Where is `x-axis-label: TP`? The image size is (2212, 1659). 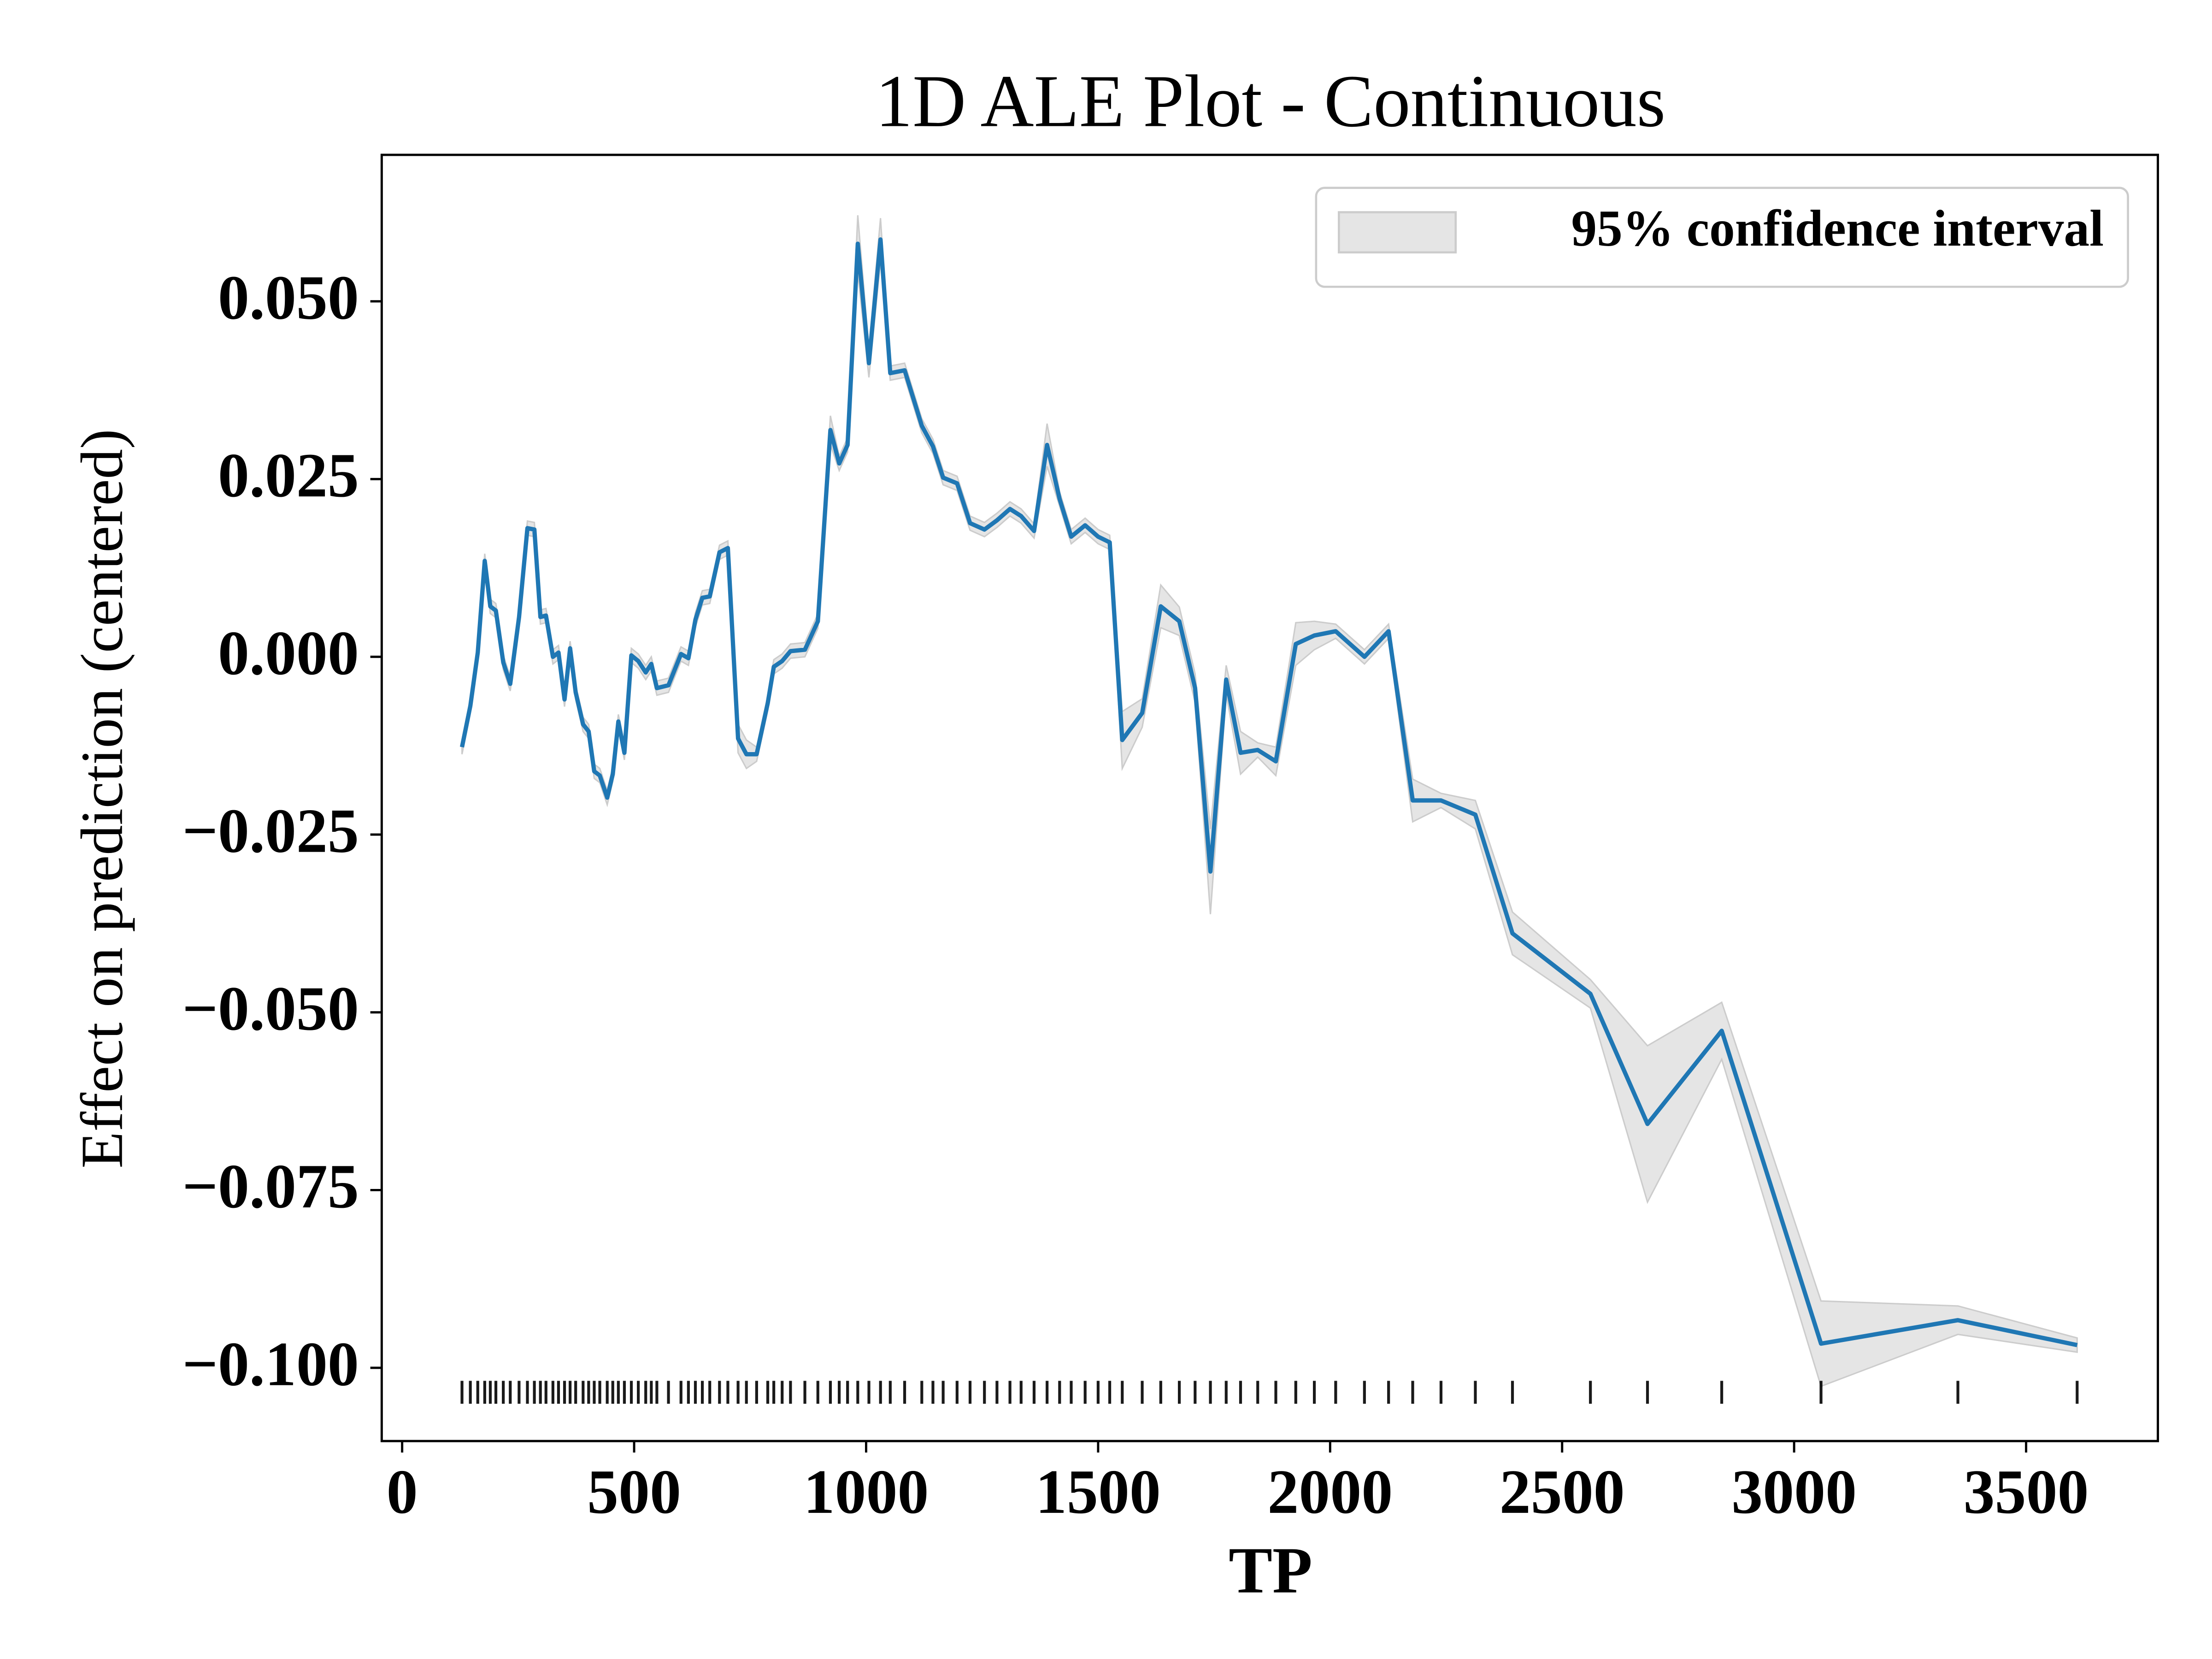
x-axis-label: TP is located at coordinates (1270, 1570).